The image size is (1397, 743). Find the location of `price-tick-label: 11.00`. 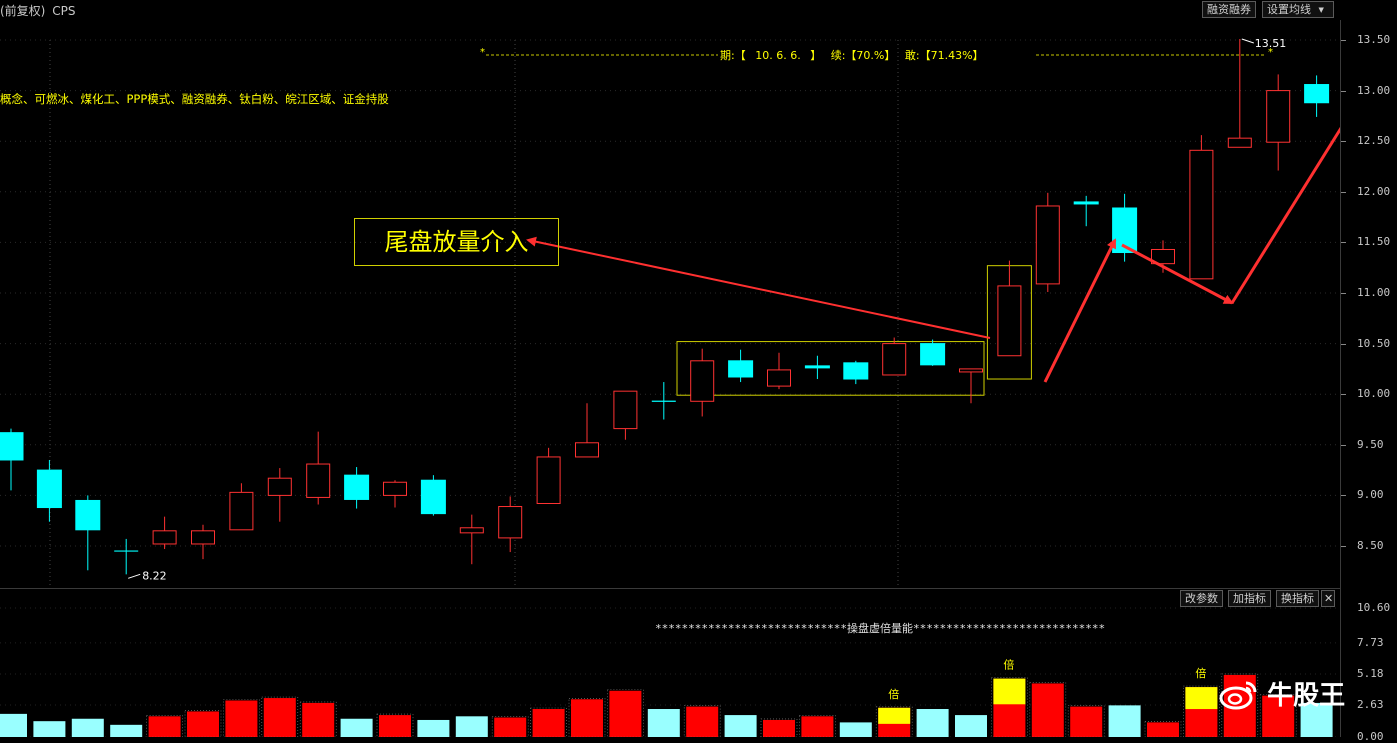

price-tick-label: 11.00 is located at coordinates (1374, 292).